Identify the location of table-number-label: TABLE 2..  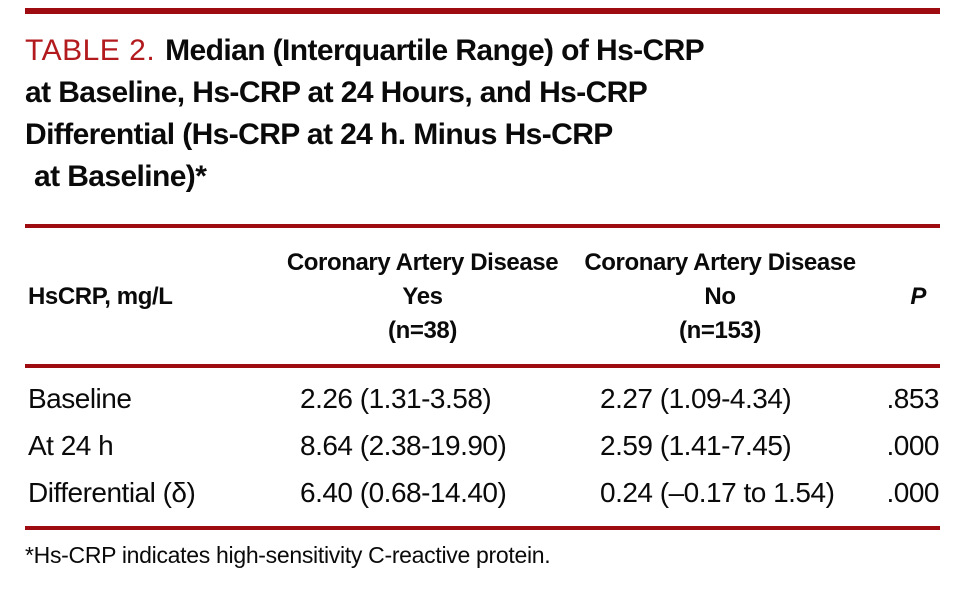
(90, 50).